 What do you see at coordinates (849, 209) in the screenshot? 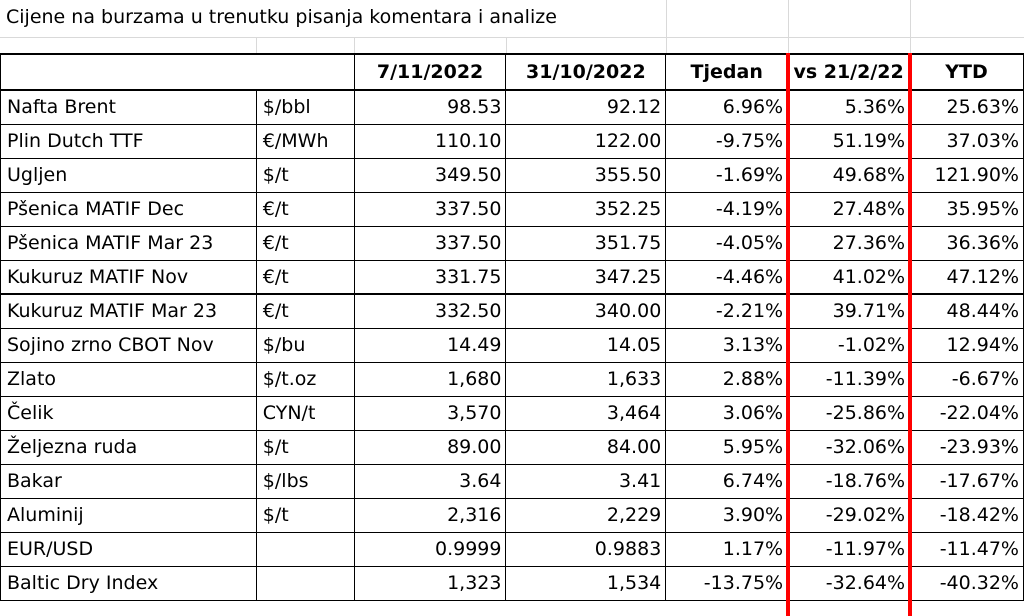
I see `change-vs-date: 27.48%` at bounding box center [849, 209].